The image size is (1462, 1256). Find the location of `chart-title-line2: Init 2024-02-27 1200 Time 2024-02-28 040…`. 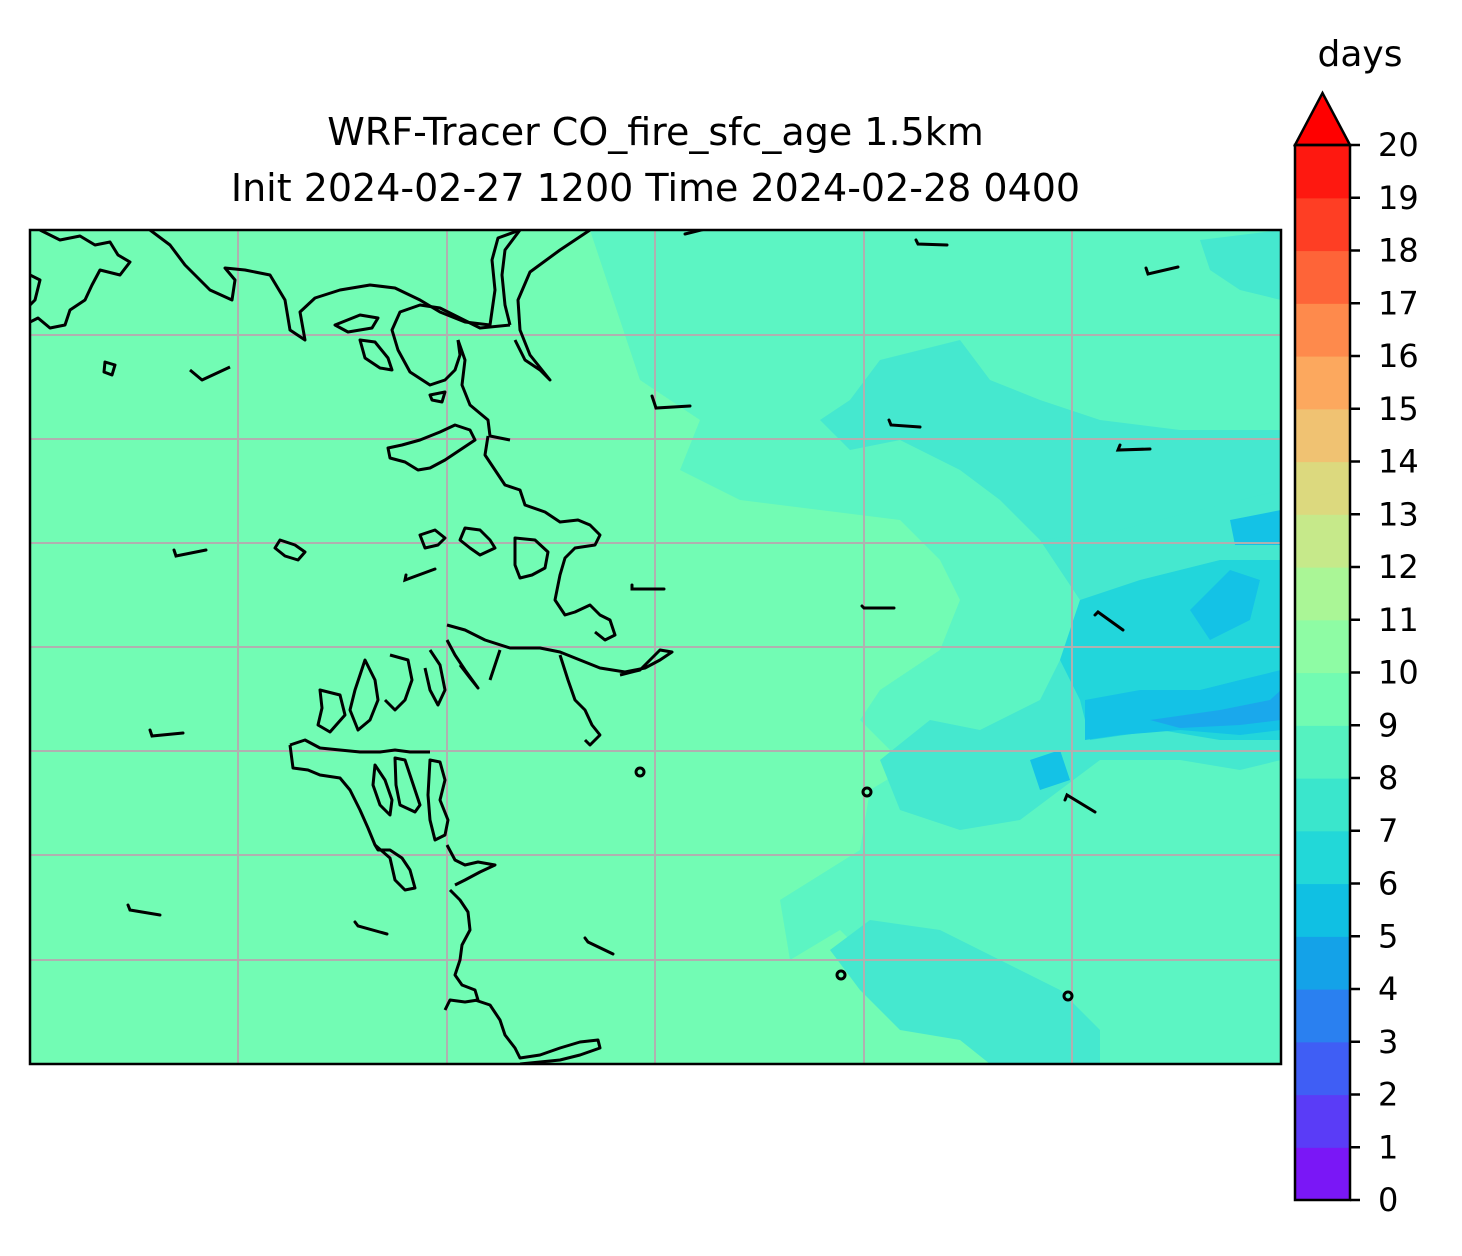

chart-title-line2: Init 2024-02-27 1200 Time 2024-02-28 040… is located at coordinates (655, 188).